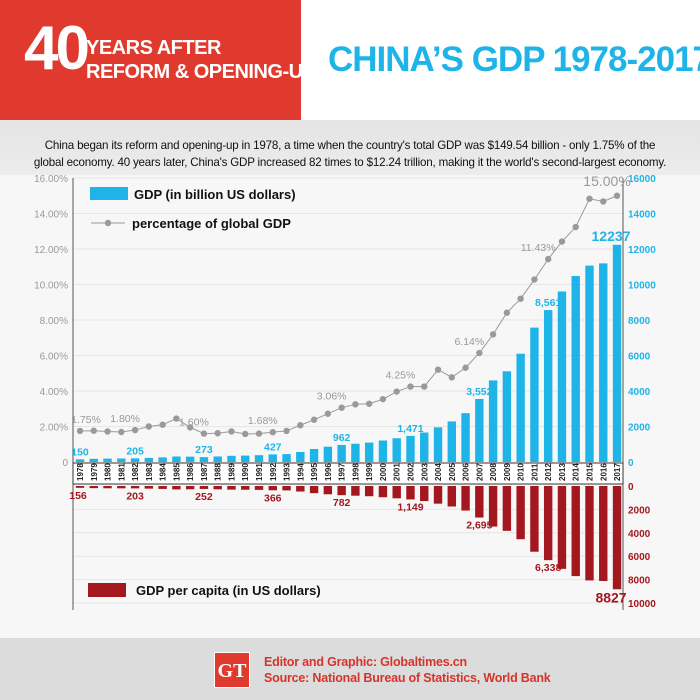 The width and height of the screenshot is (700, 700). Describe the element at coordinates (273, 472) in the screenshot. I see `year-label: 1992` at that location.